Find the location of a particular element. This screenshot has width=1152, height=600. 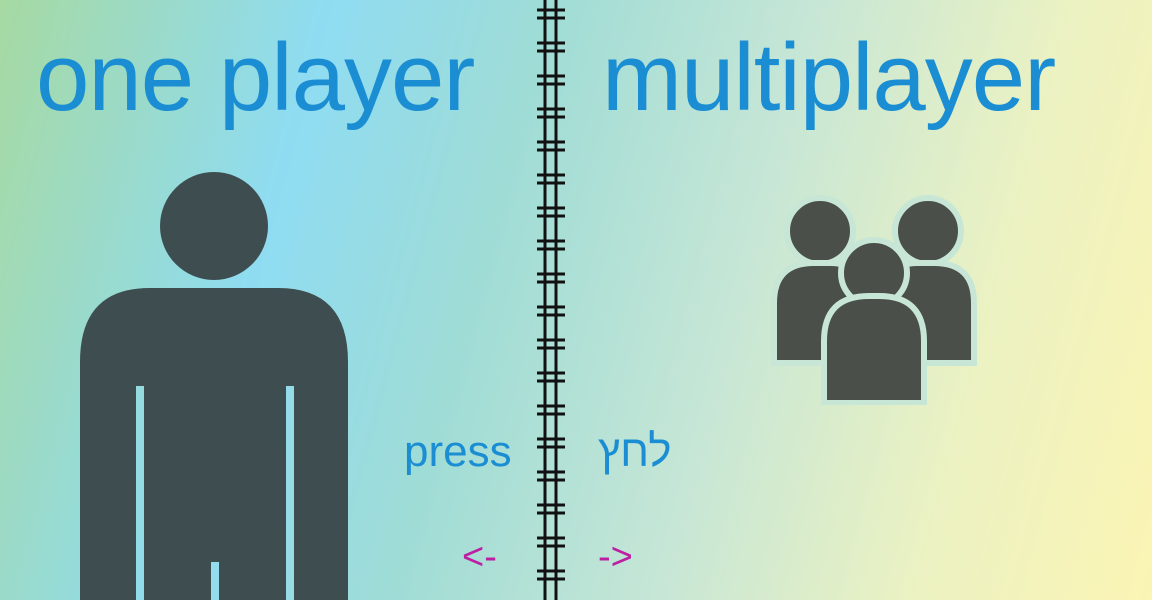

arrow-left-hint: <- is located at coordinates (479, 557).